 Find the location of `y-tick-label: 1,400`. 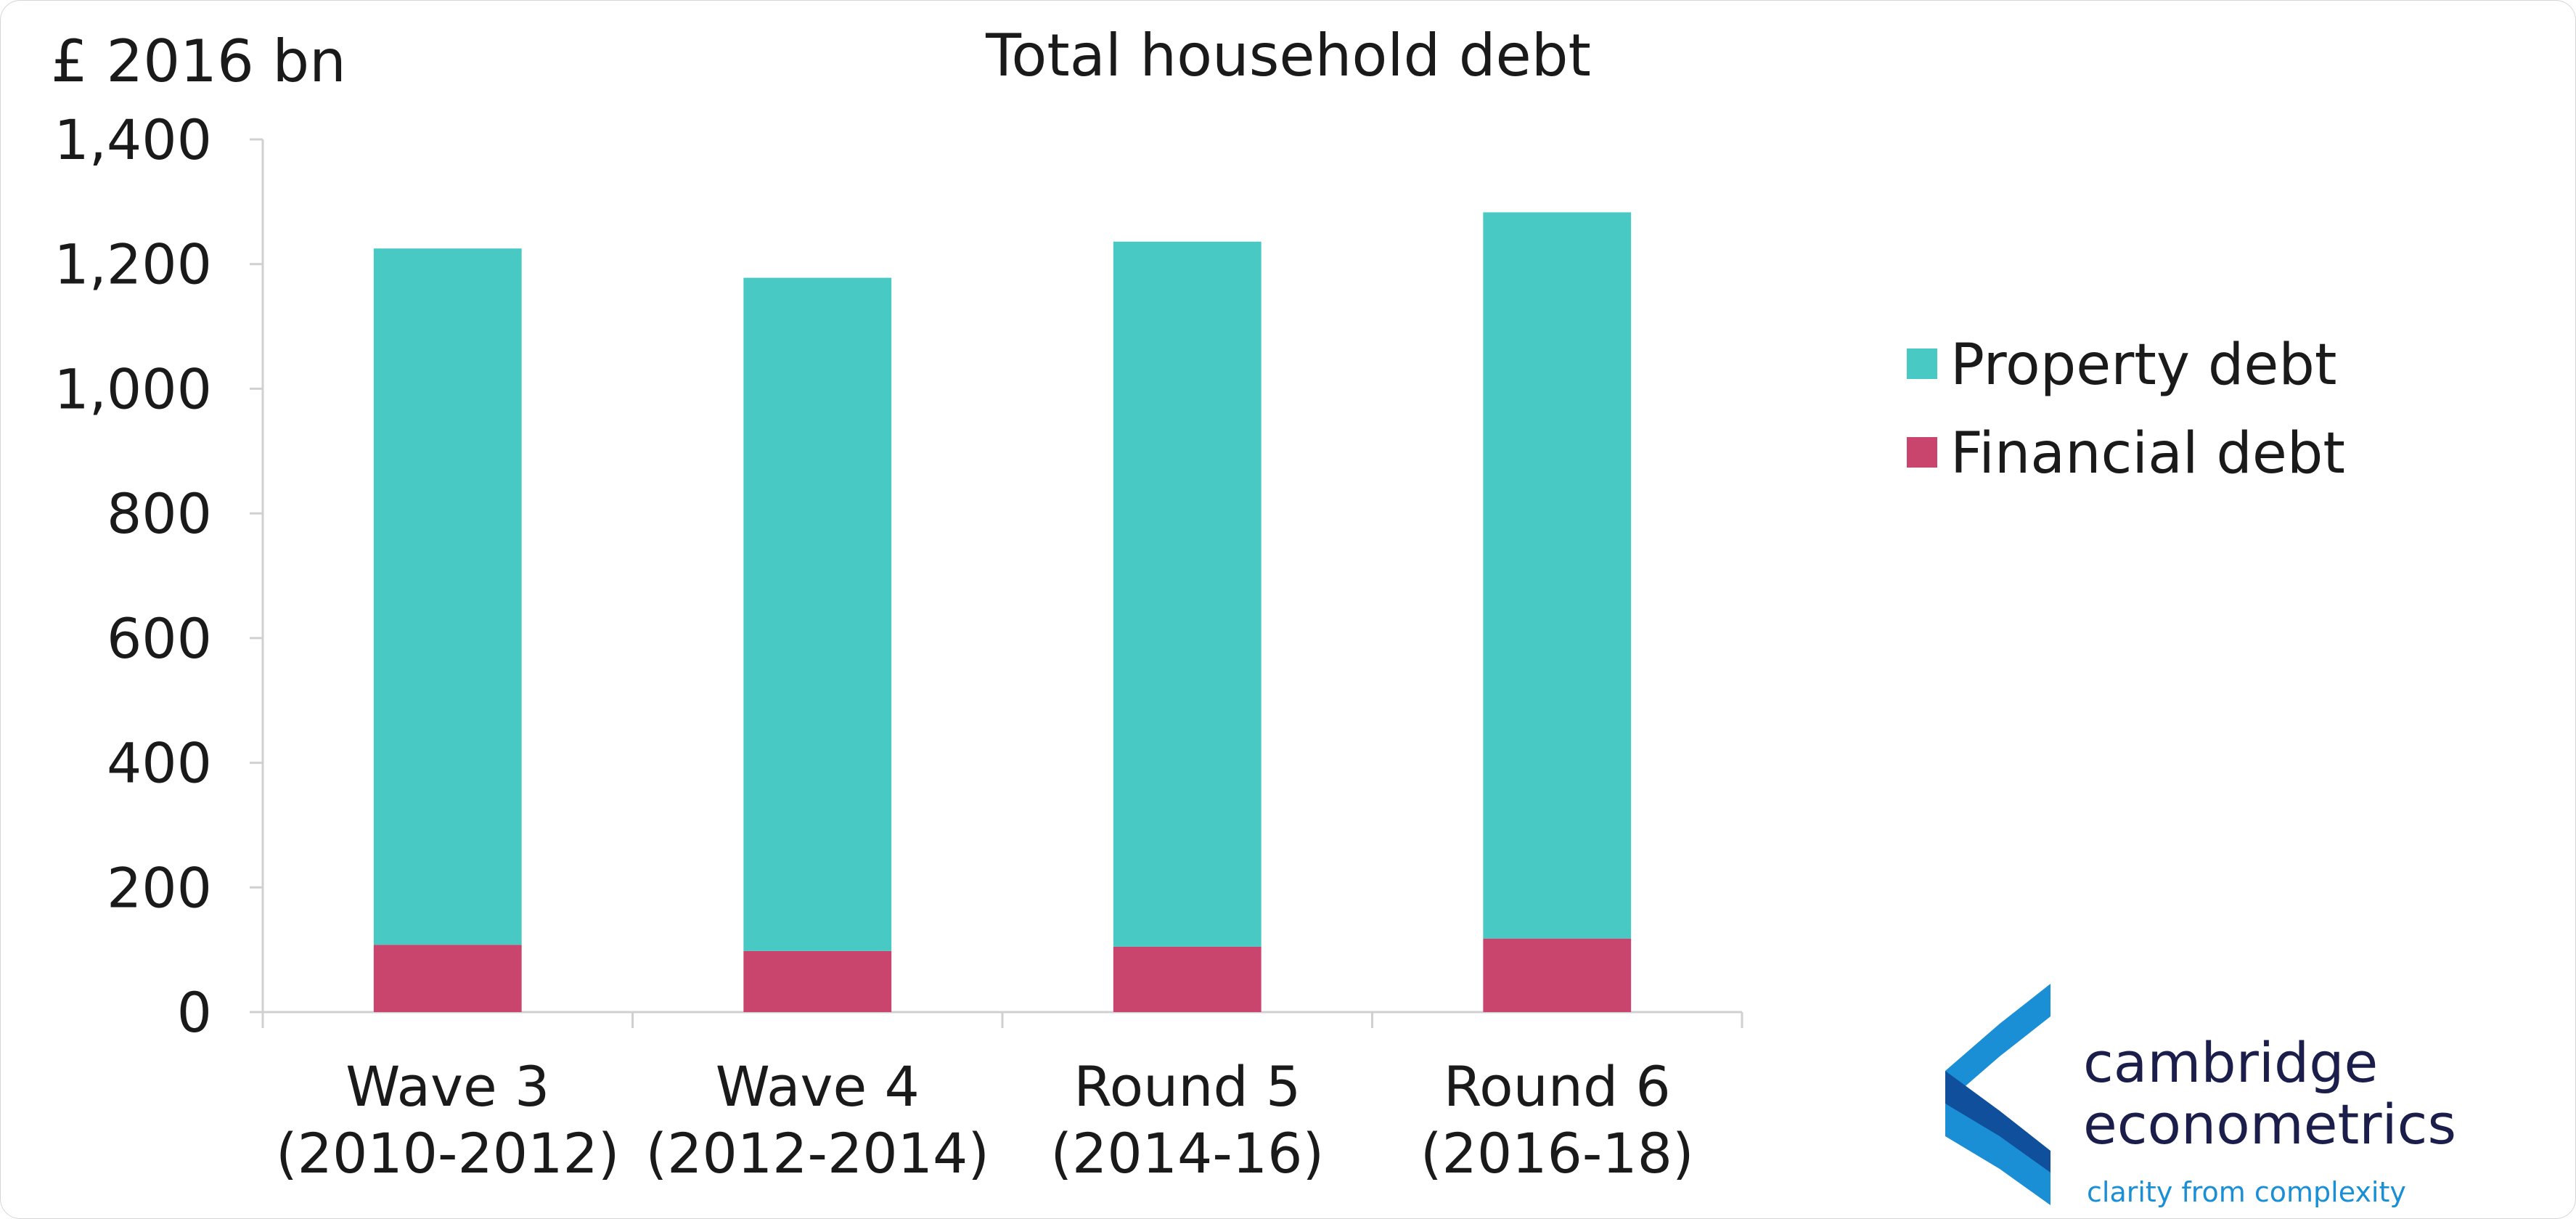

y-tick-label: 1,400 is located at coordinates (133, 139).